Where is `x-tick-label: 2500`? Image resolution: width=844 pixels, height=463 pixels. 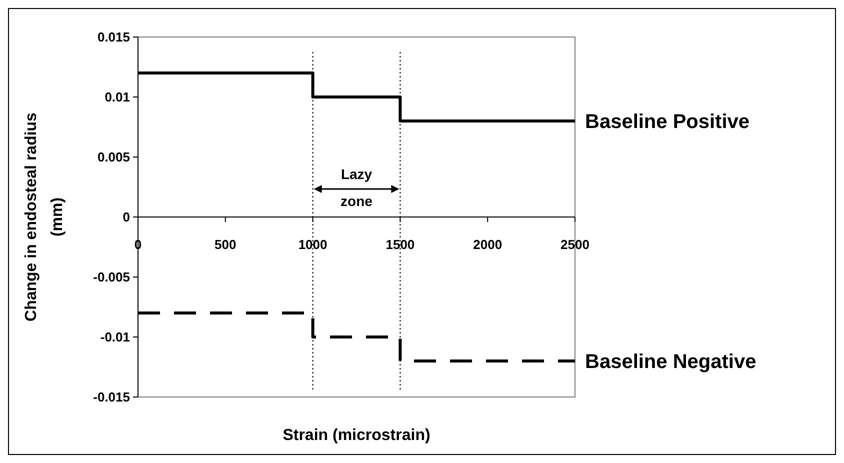
x-tick-label: 2500 is located at coordinates (575, 244).